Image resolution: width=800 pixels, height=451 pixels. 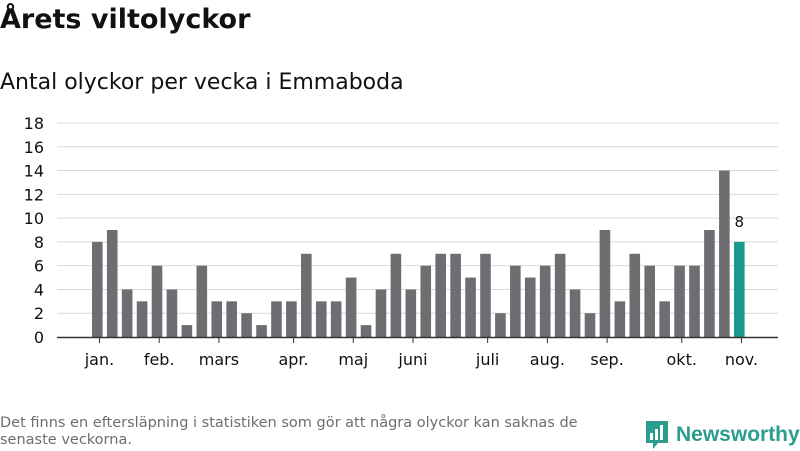 What do you see at coordinates (657, 435) in the screenshot?
I see `newsworthy-logo-icon` at bounding box center [657, 435].